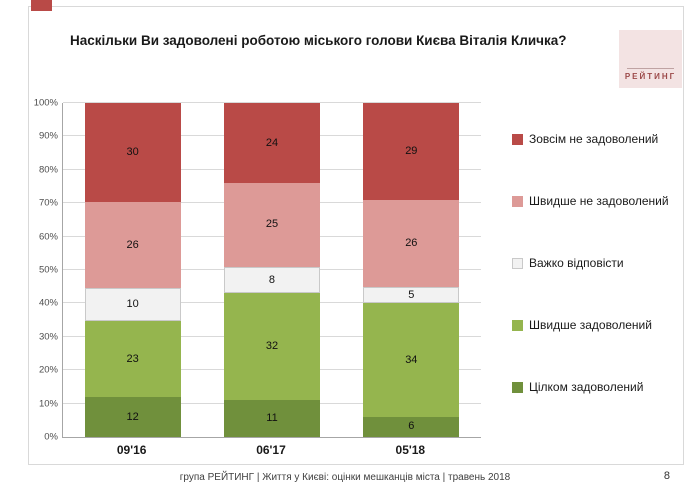 Image resolution: width=690 pixels, height=496 pixels. I want to click on bar-segment-value: 29, so click(411, 150).